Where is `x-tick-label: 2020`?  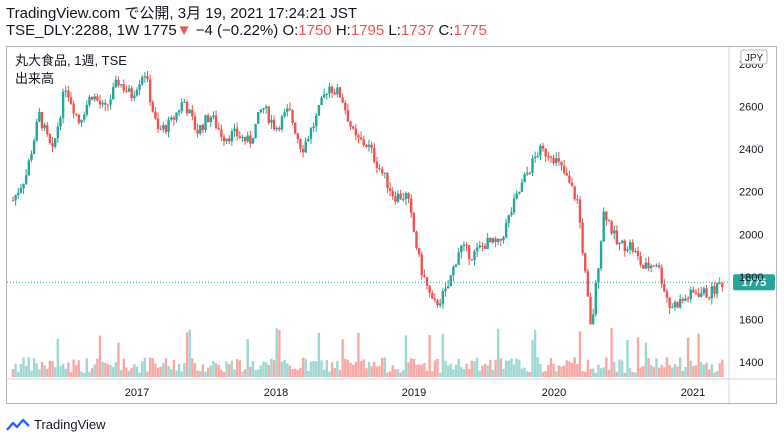 x-tick-label: 2020 is located at coordinates (554, 393).